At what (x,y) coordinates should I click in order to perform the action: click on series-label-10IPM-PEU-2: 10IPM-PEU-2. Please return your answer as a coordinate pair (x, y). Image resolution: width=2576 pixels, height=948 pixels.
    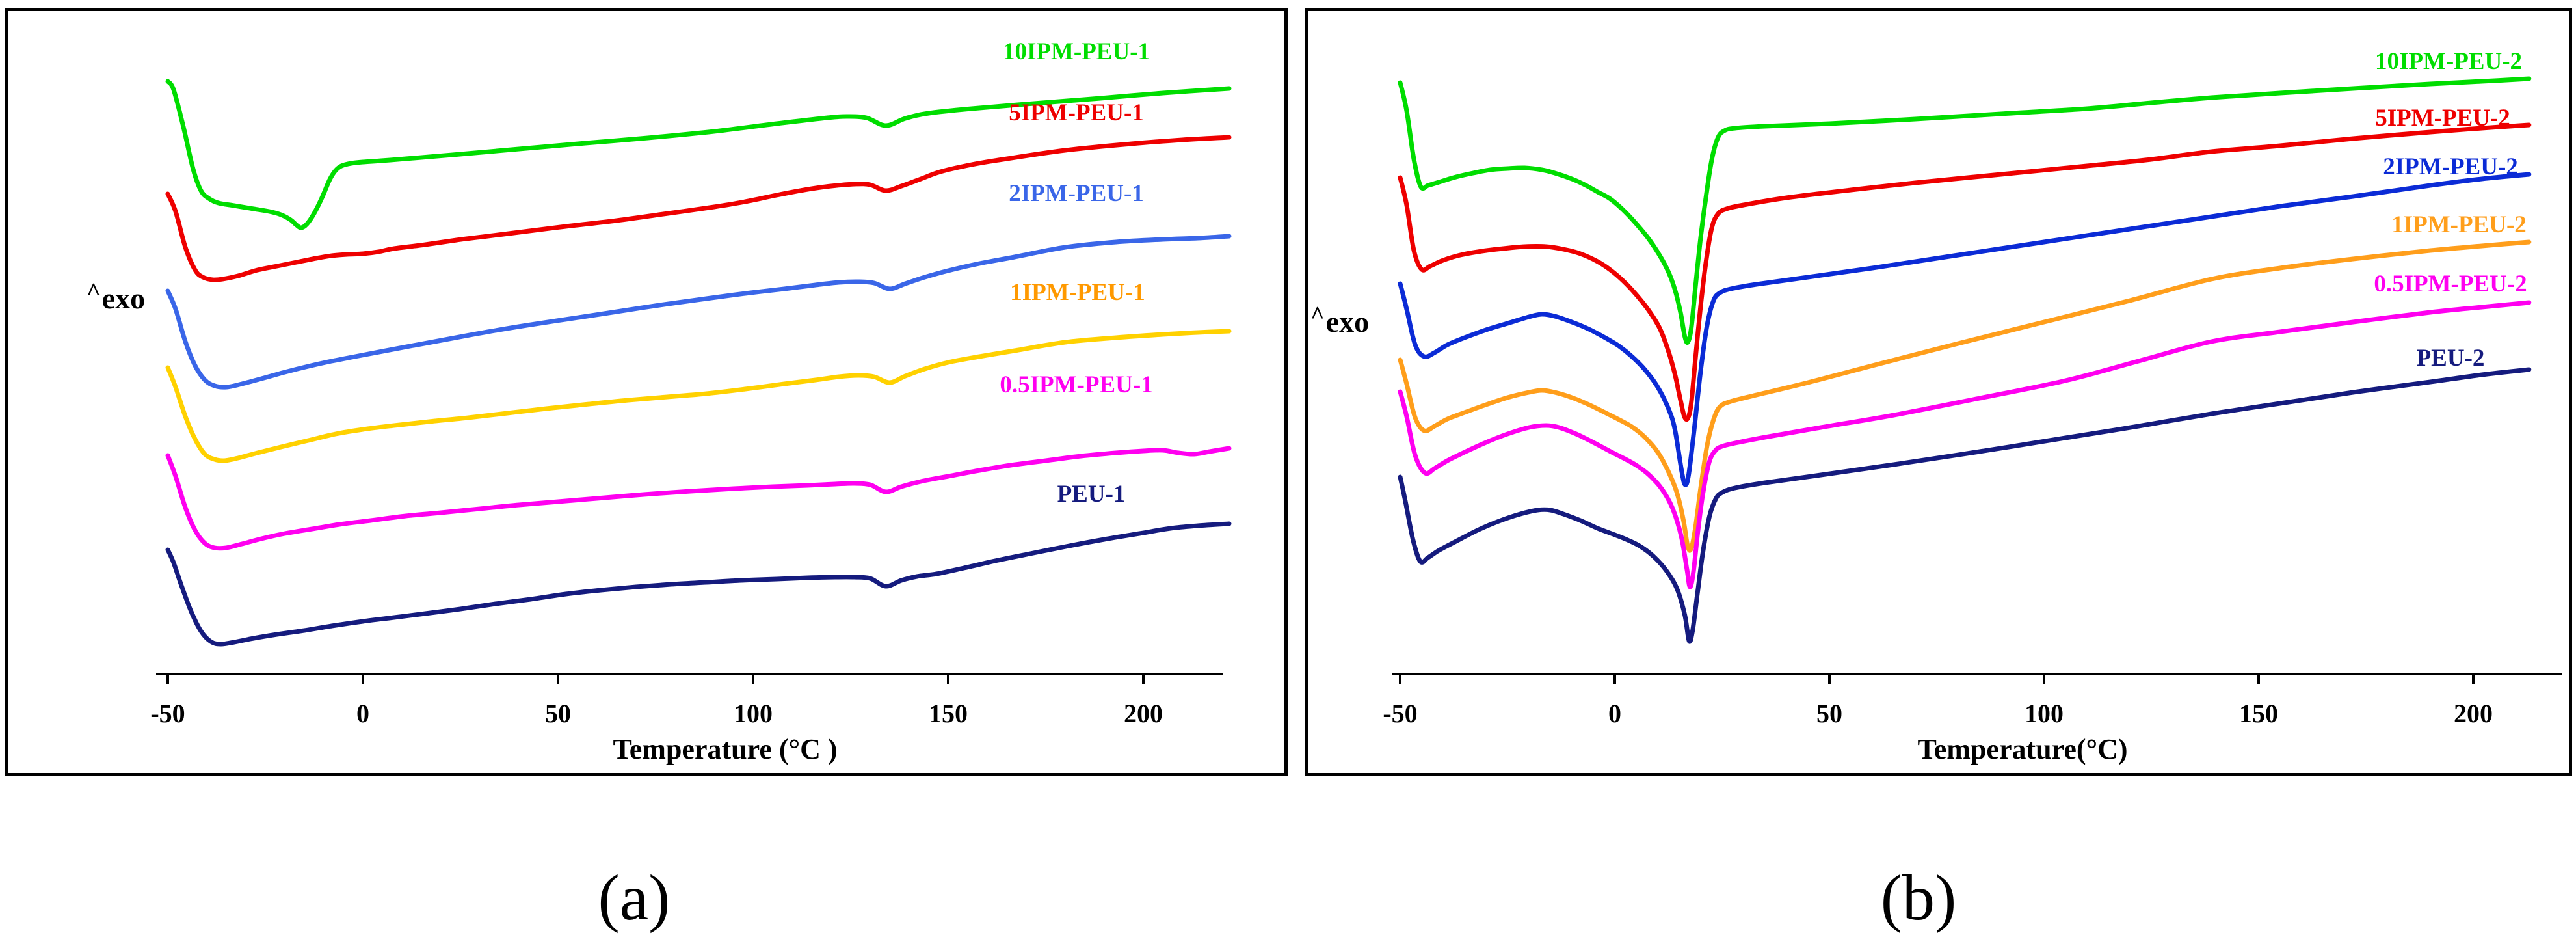
    Looking at the image, I should click on (2448, 62).